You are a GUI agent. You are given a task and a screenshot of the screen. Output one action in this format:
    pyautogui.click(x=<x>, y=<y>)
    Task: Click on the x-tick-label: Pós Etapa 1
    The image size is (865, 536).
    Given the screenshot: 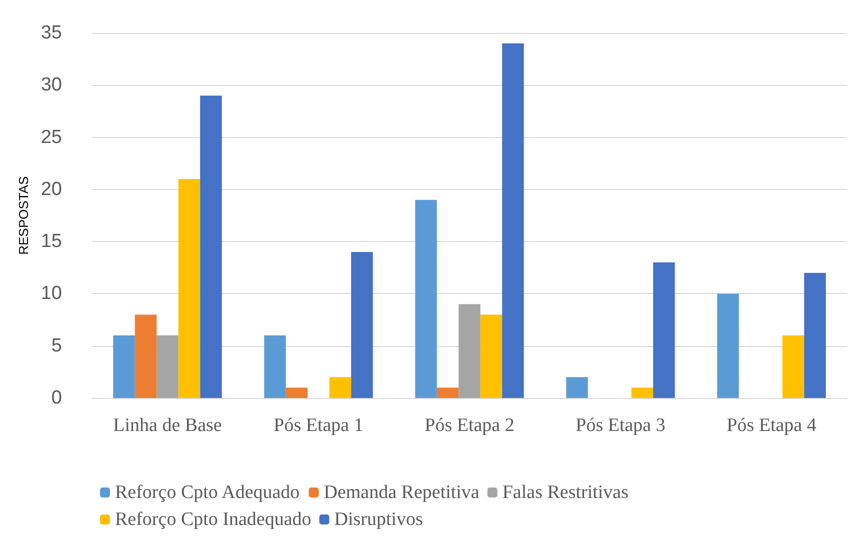 What is the action you would take?
    pyautogui.click(x=319, y=425)
    